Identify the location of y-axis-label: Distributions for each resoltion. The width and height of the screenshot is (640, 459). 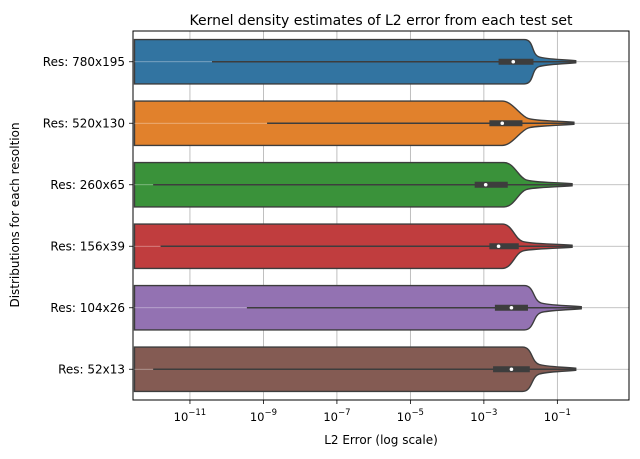
(15, 214).